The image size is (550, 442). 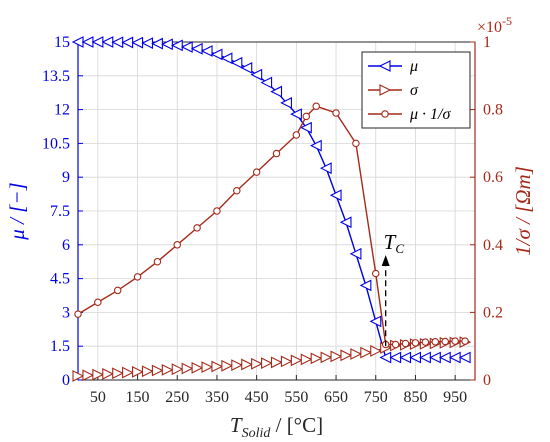 I want to click on left-tick-label: 13.5, so click(x=56, y=76).